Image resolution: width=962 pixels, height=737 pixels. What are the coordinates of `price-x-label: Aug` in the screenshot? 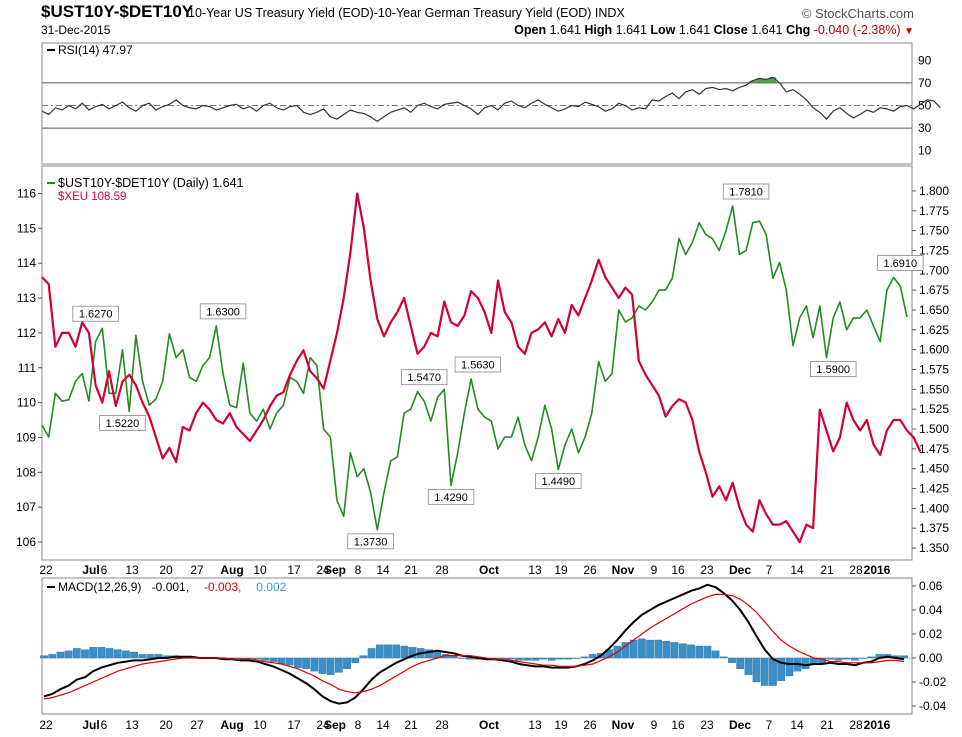 It's located at (231, 570).